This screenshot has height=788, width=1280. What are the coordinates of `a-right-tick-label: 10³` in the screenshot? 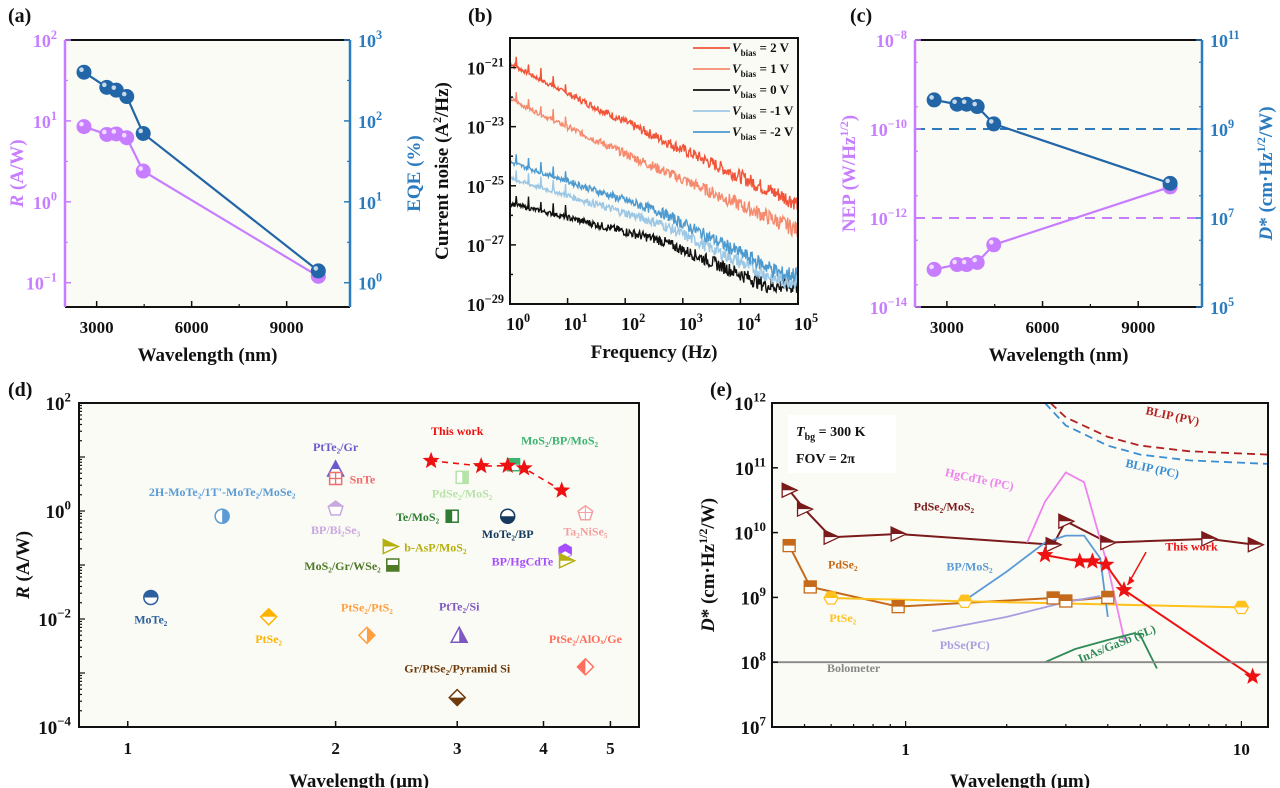 It's located at (370, 39).